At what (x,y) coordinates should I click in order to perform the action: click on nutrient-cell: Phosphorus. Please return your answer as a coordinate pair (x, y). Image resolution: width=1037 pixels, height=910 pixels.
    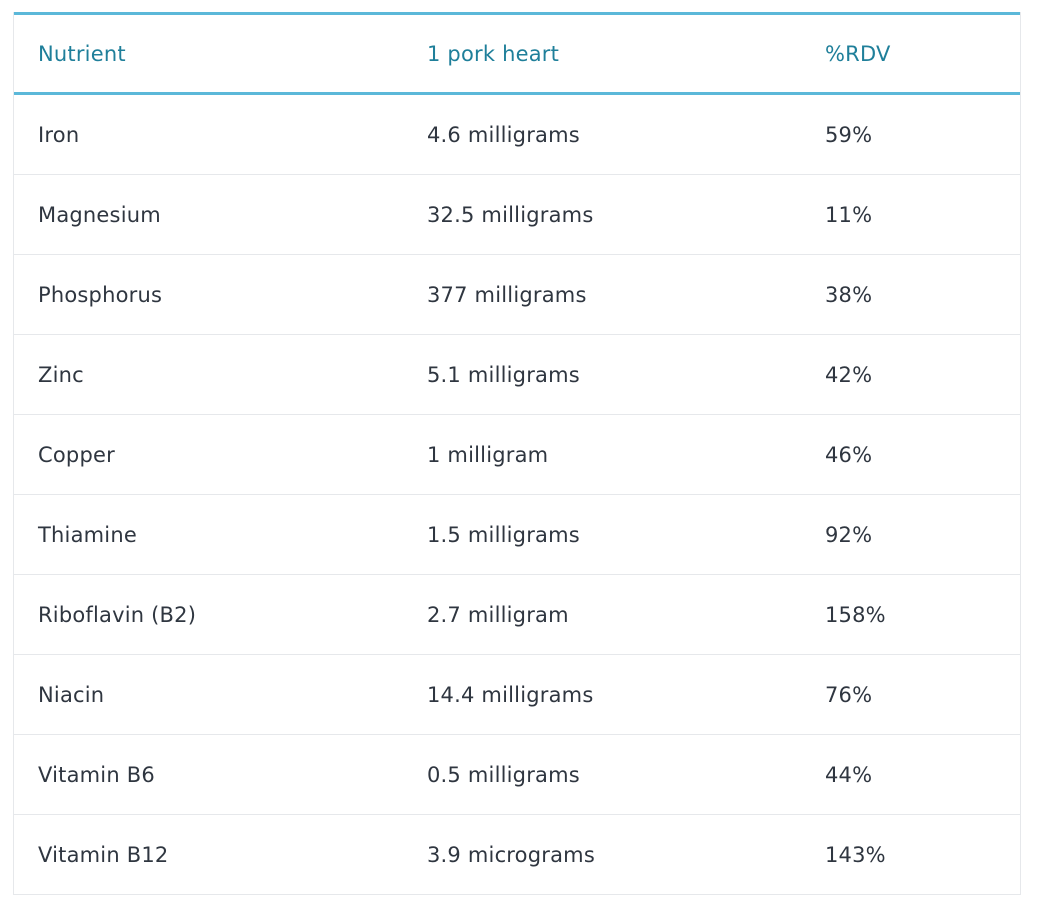
    Looking at the image, I should click on (100, 294).